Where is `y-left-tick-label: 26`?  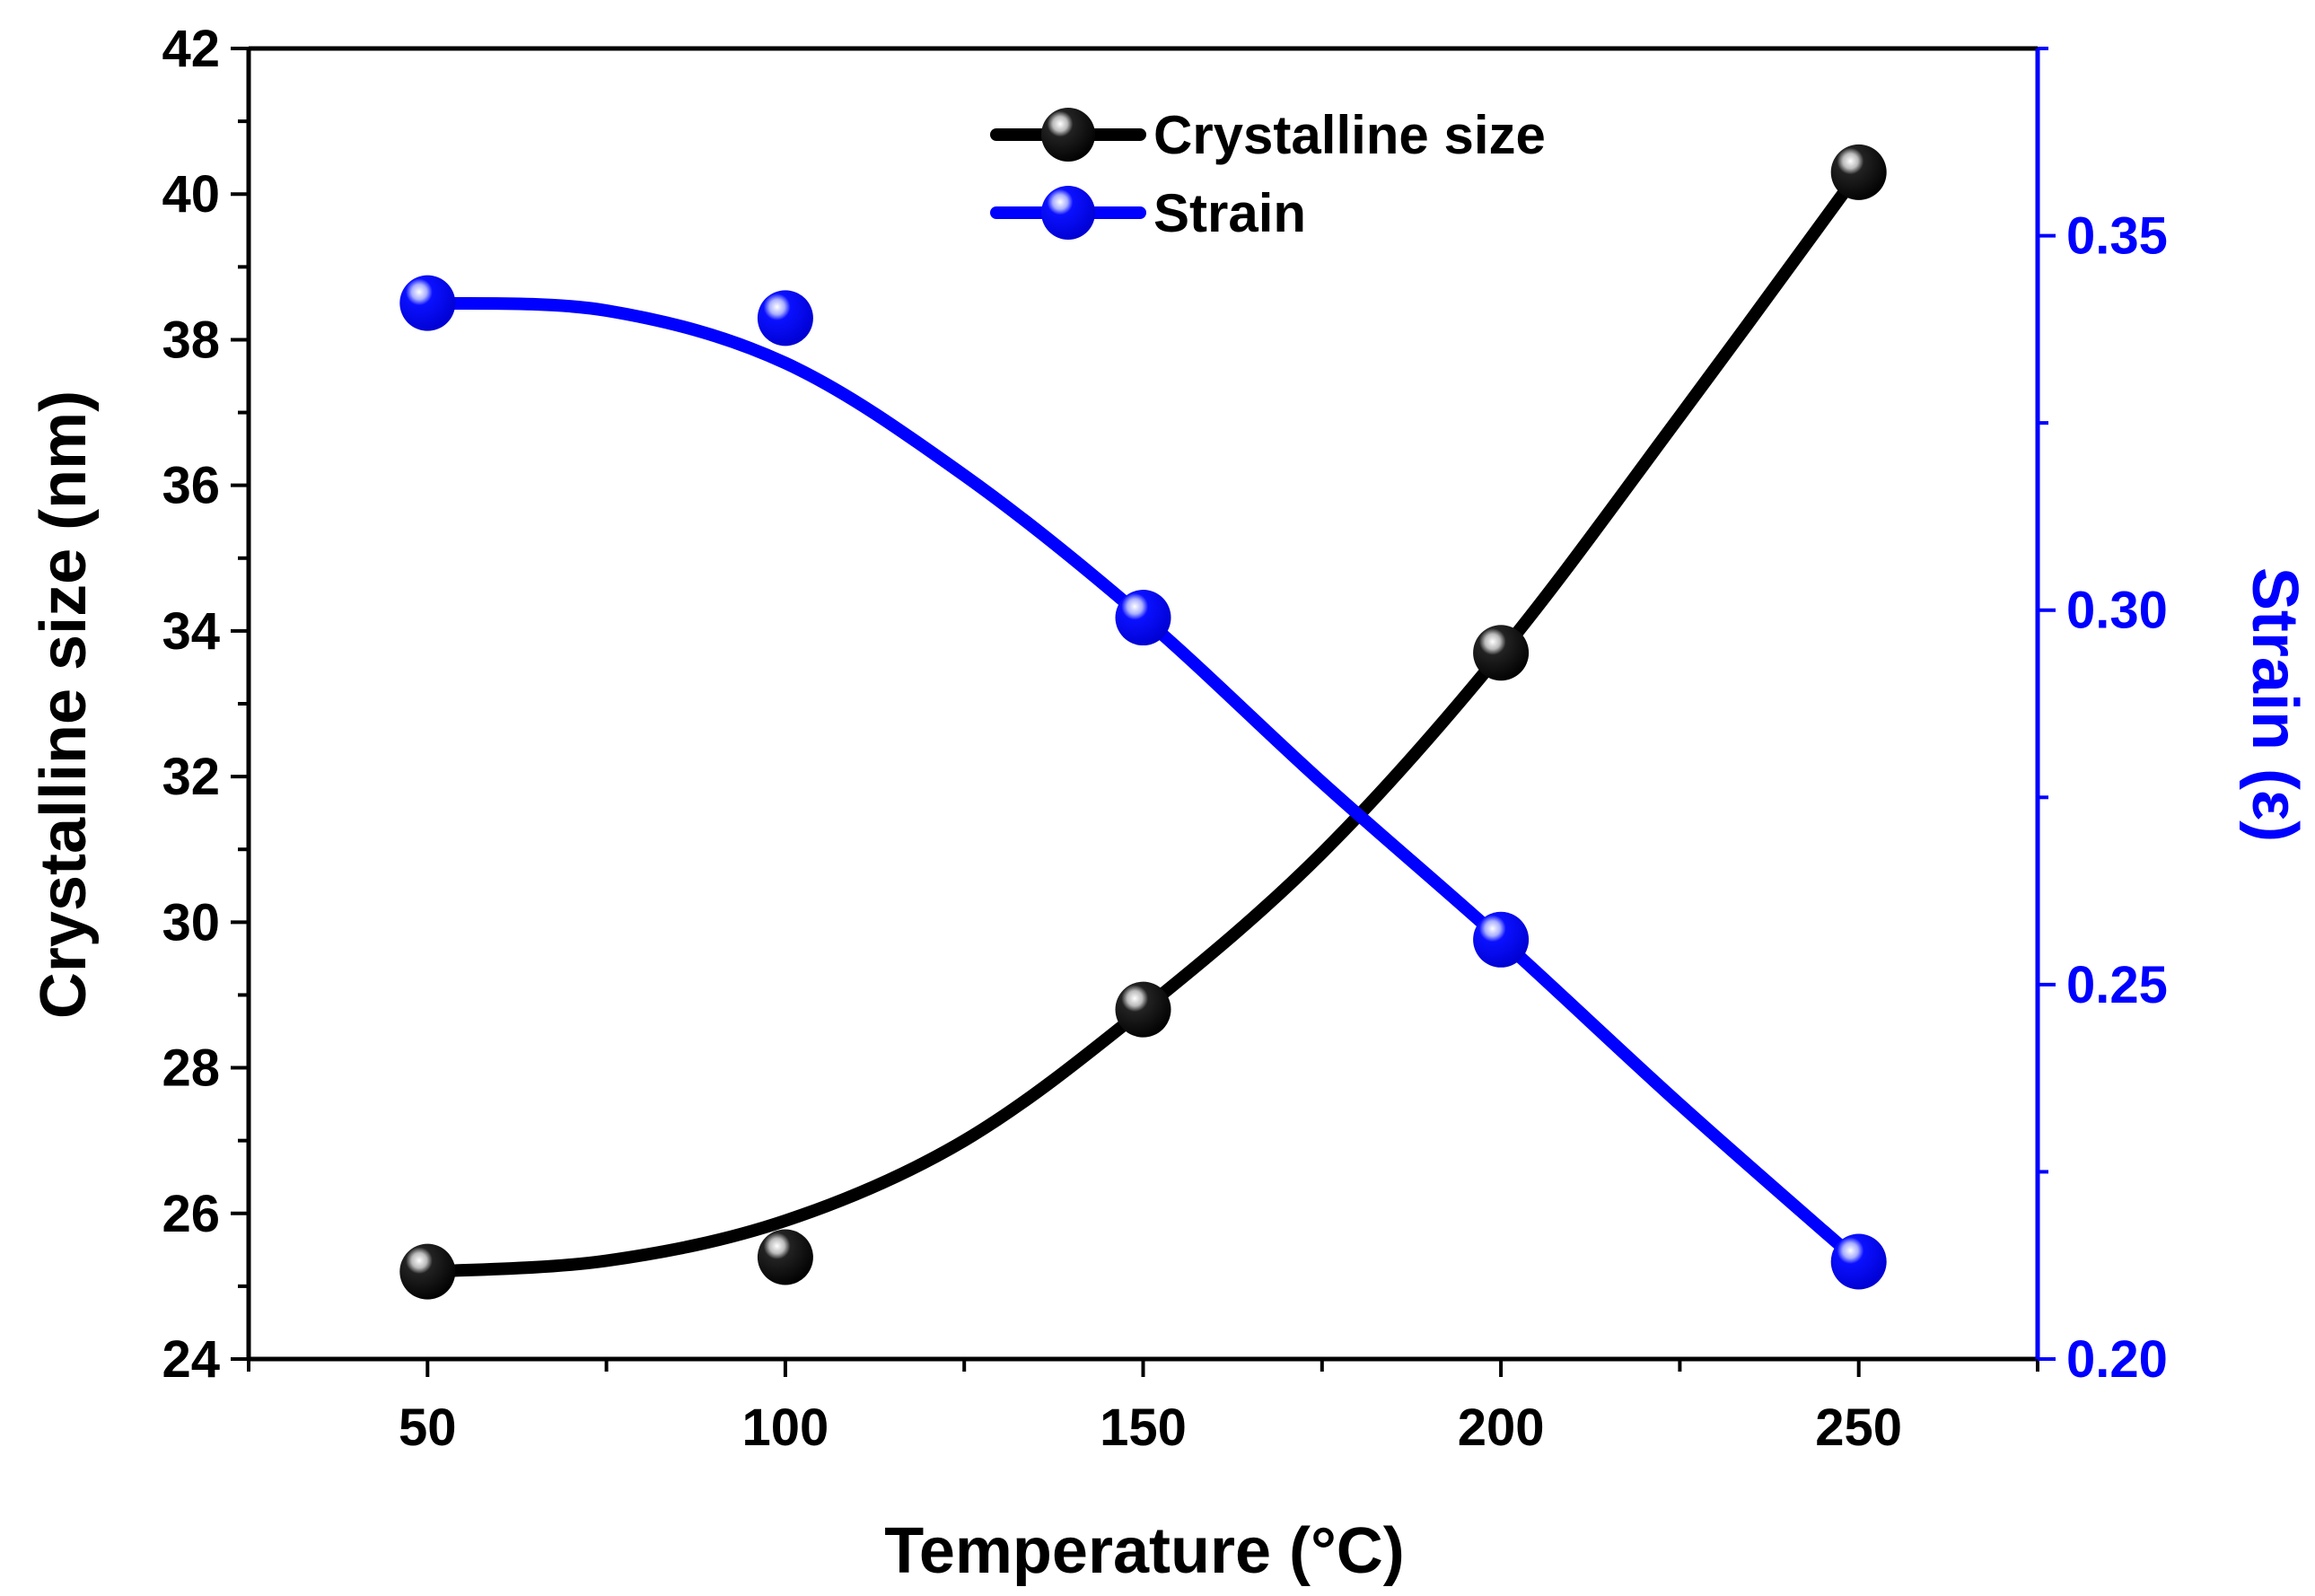
y-left-tick-label: 26 is located at coordinates (191, 1214).